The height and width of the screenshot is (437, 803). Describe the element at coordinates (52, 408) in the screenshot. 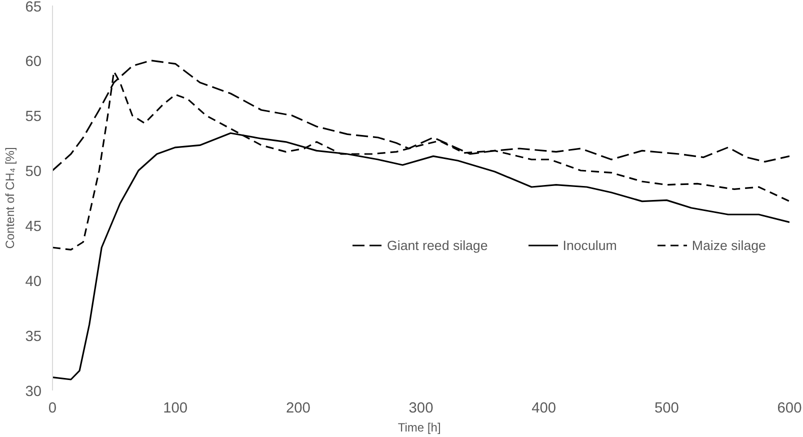

I see `x-tick-label: 0` at that location.